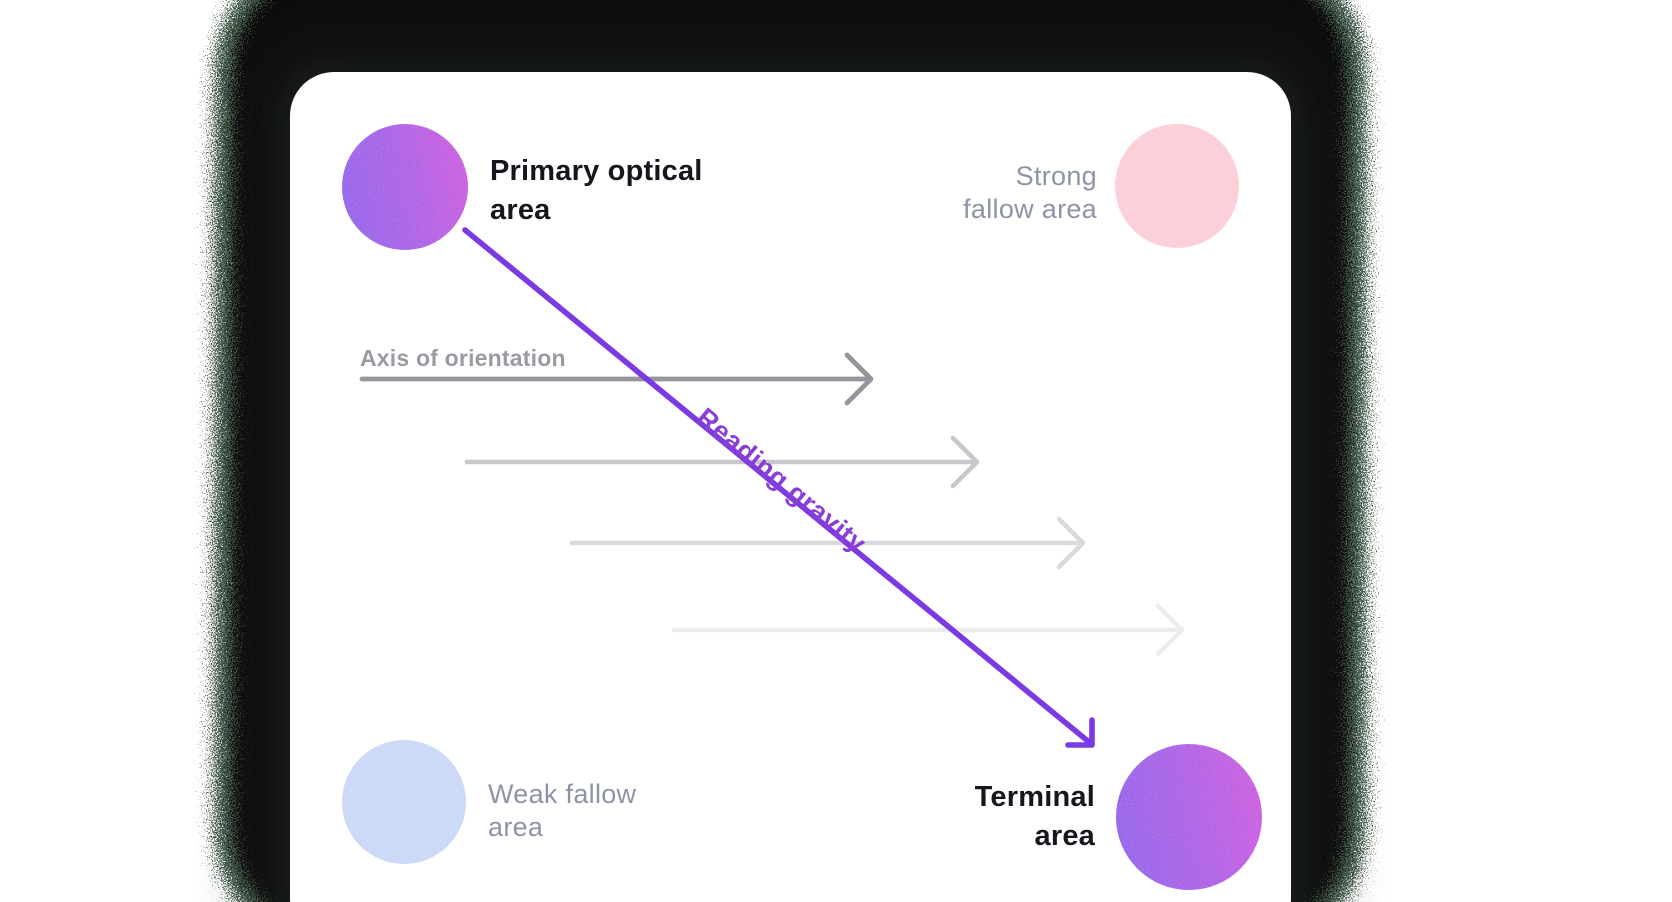 This screenshot has height=902, width=1672. What do you see at coordinates (596, 171) in the screenshot?
I see `primary-optical-area-label-line1: Primary optical` at bounding box center [596, 171].